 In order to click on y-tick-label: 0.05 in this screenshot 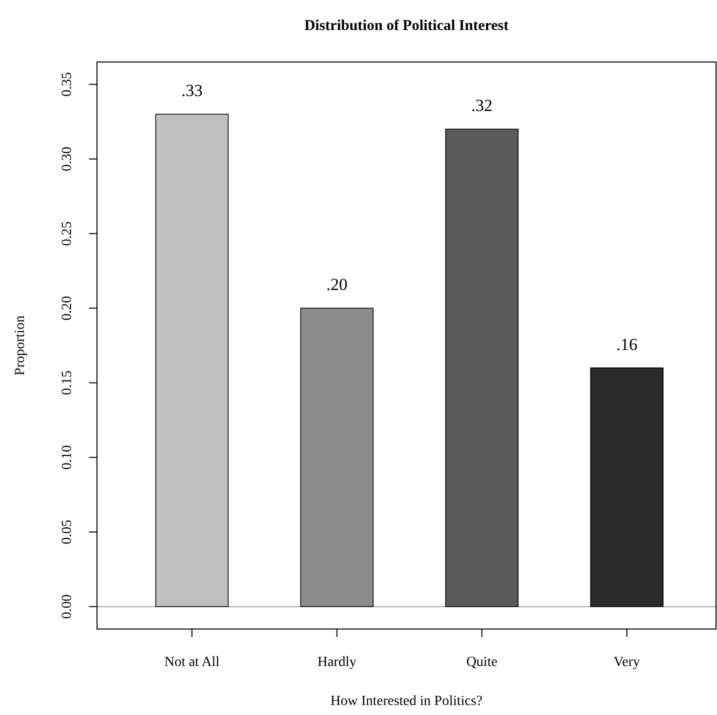, I will do `click(67, 532)`.